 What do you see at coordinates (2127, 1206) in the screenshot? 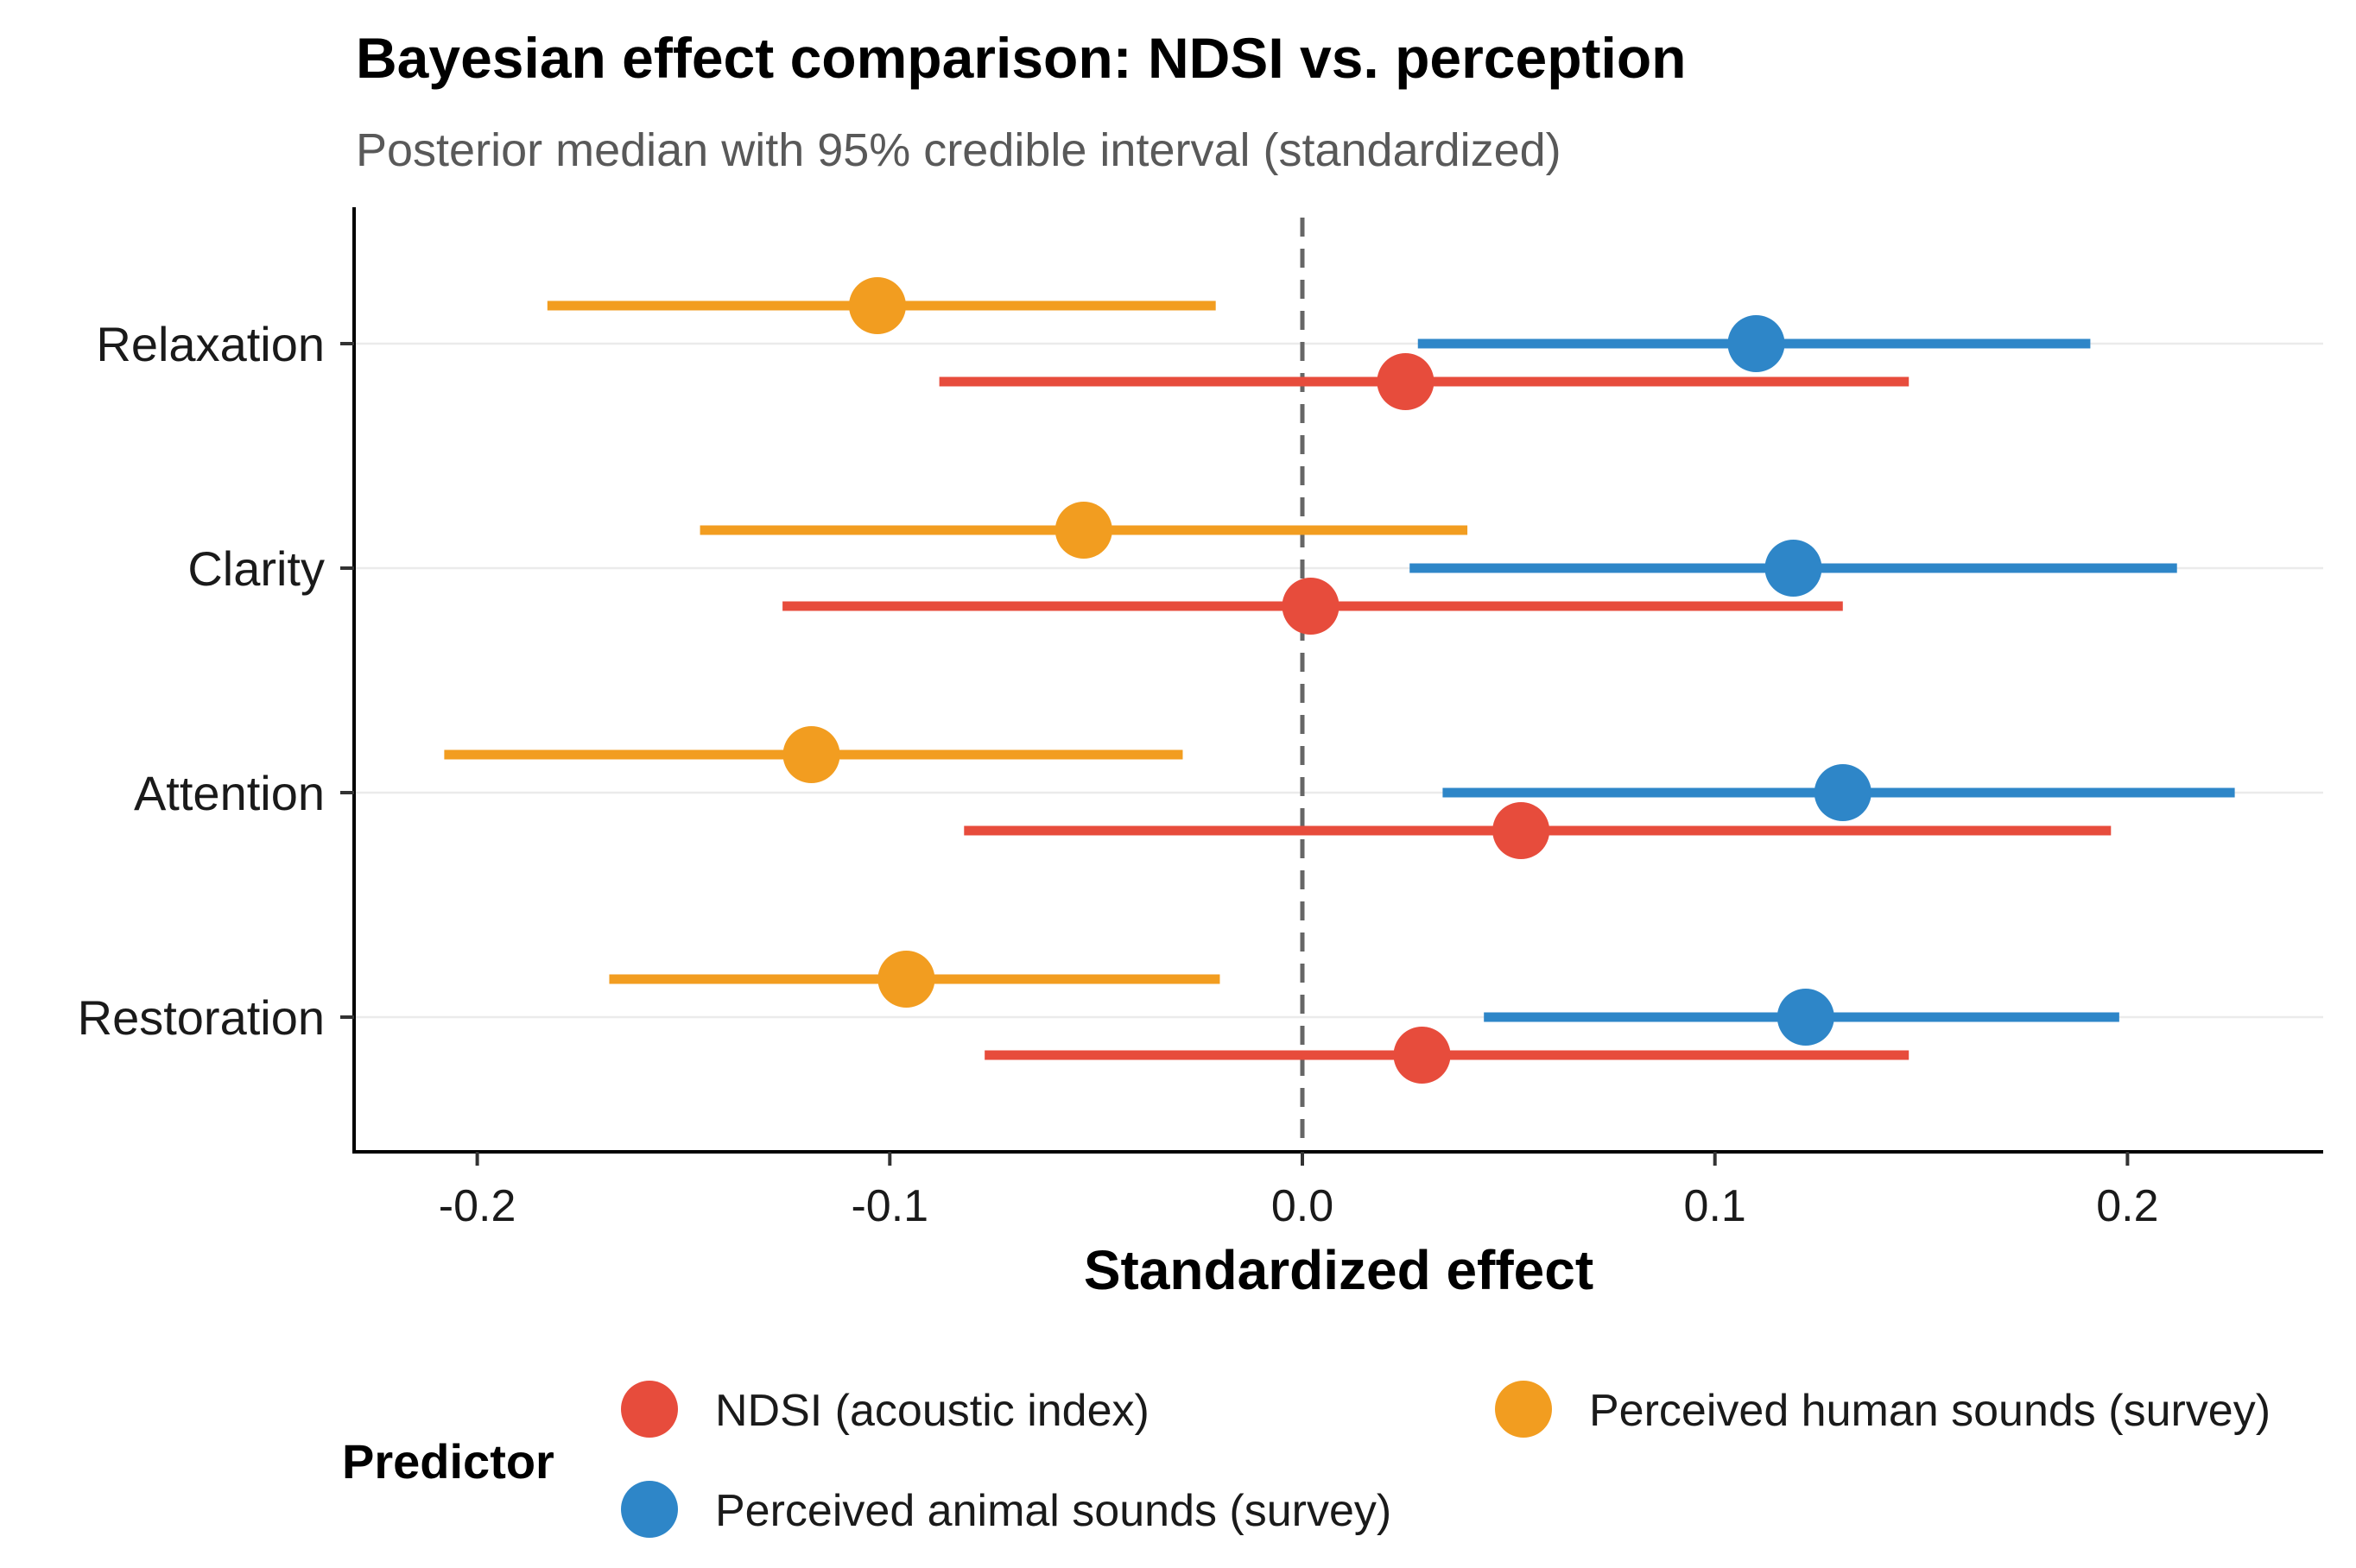
I see `x-tick-label: 0.2` at bounding box center [2127, 1206].